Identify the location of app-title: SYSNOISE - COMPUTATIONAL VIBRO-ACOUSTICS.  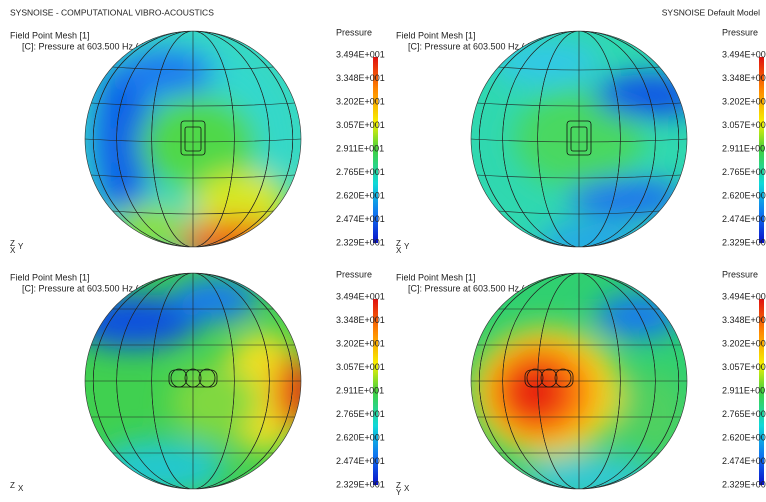
(112, 12).